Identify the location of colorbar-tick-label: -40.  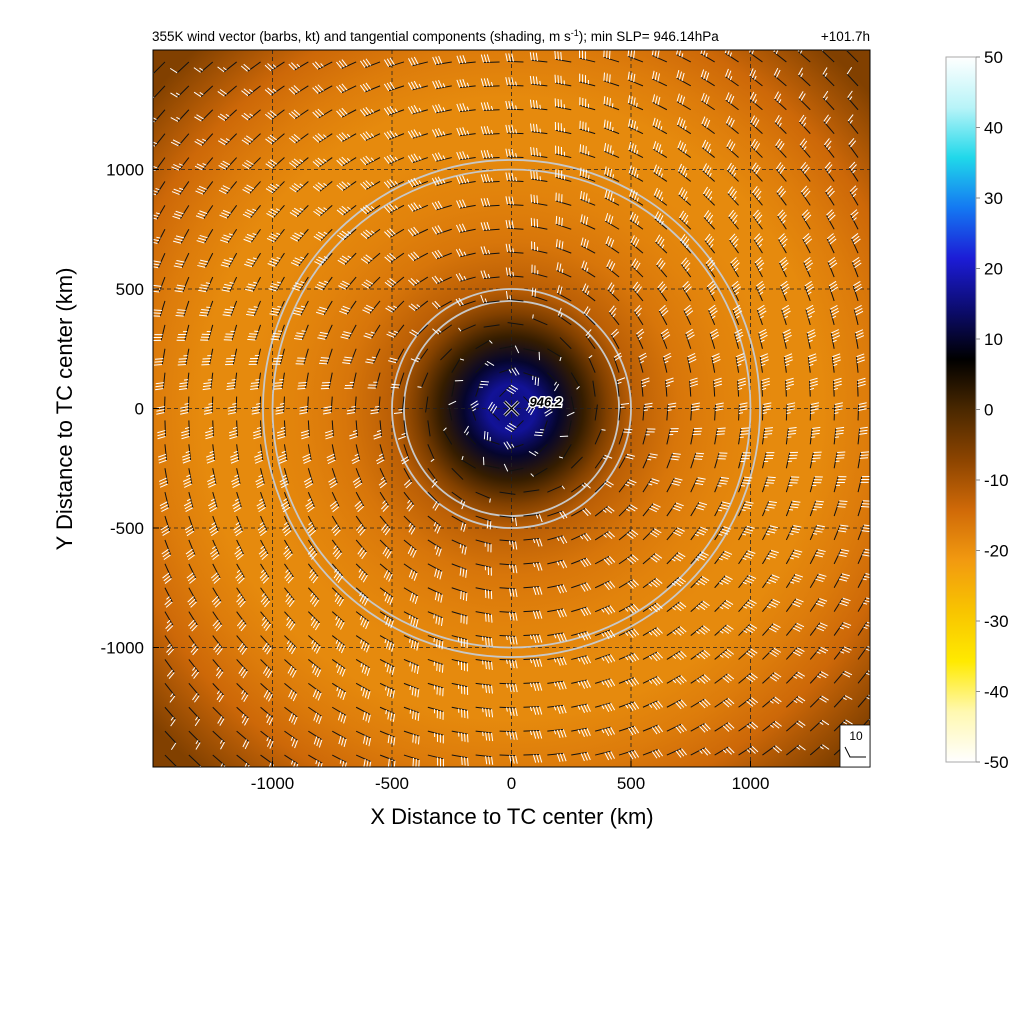
(996, 692).